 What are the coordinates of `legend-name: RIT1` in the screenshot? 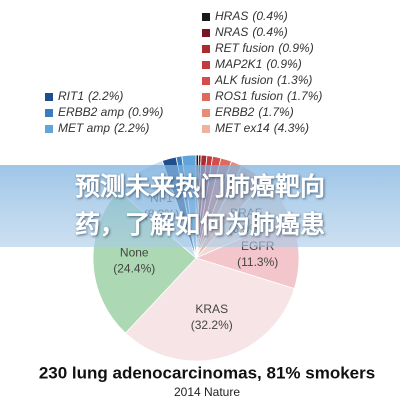 It's located at (71, 96).